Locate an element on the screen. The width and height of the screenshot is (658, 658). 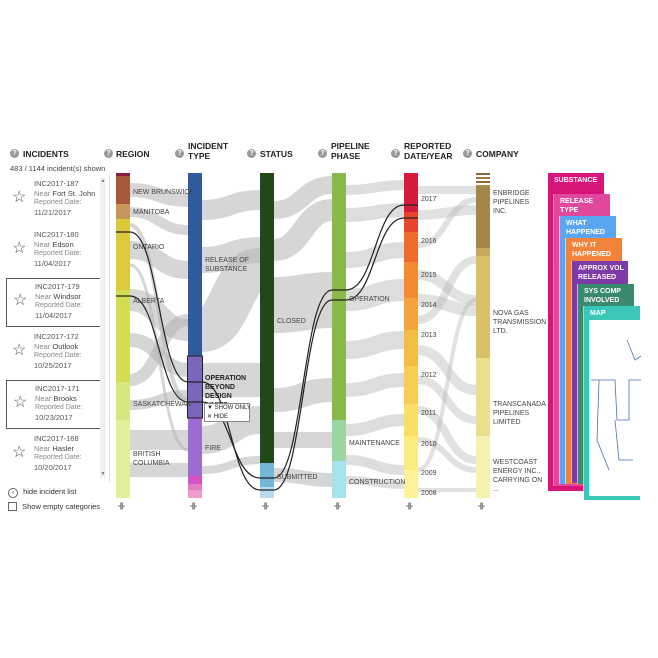
hide-button: ✕ HIDE is located at coordinates (218, 417).